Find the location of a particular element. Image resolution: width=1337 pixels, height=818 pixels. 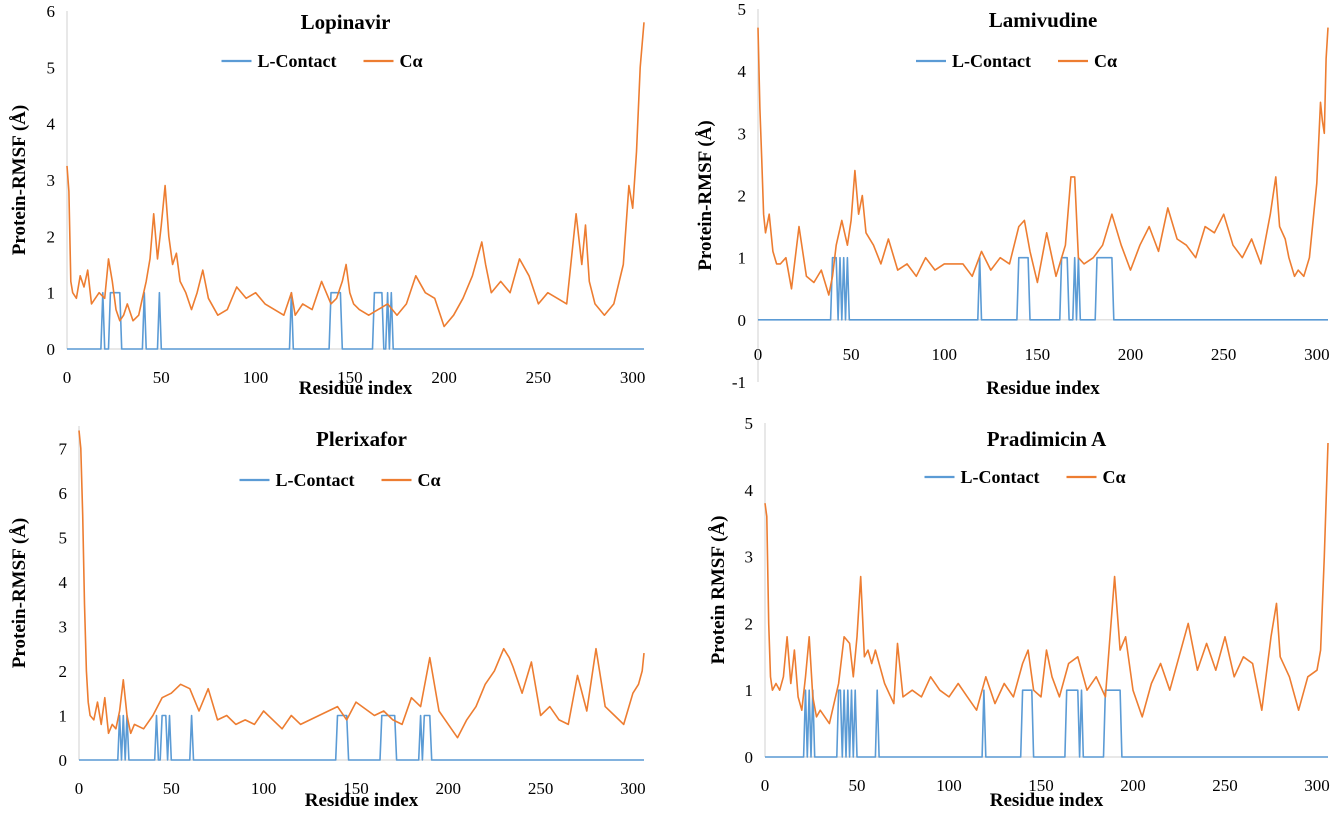

chart-title: Lamivudine is located at coordinates (1043, 20).